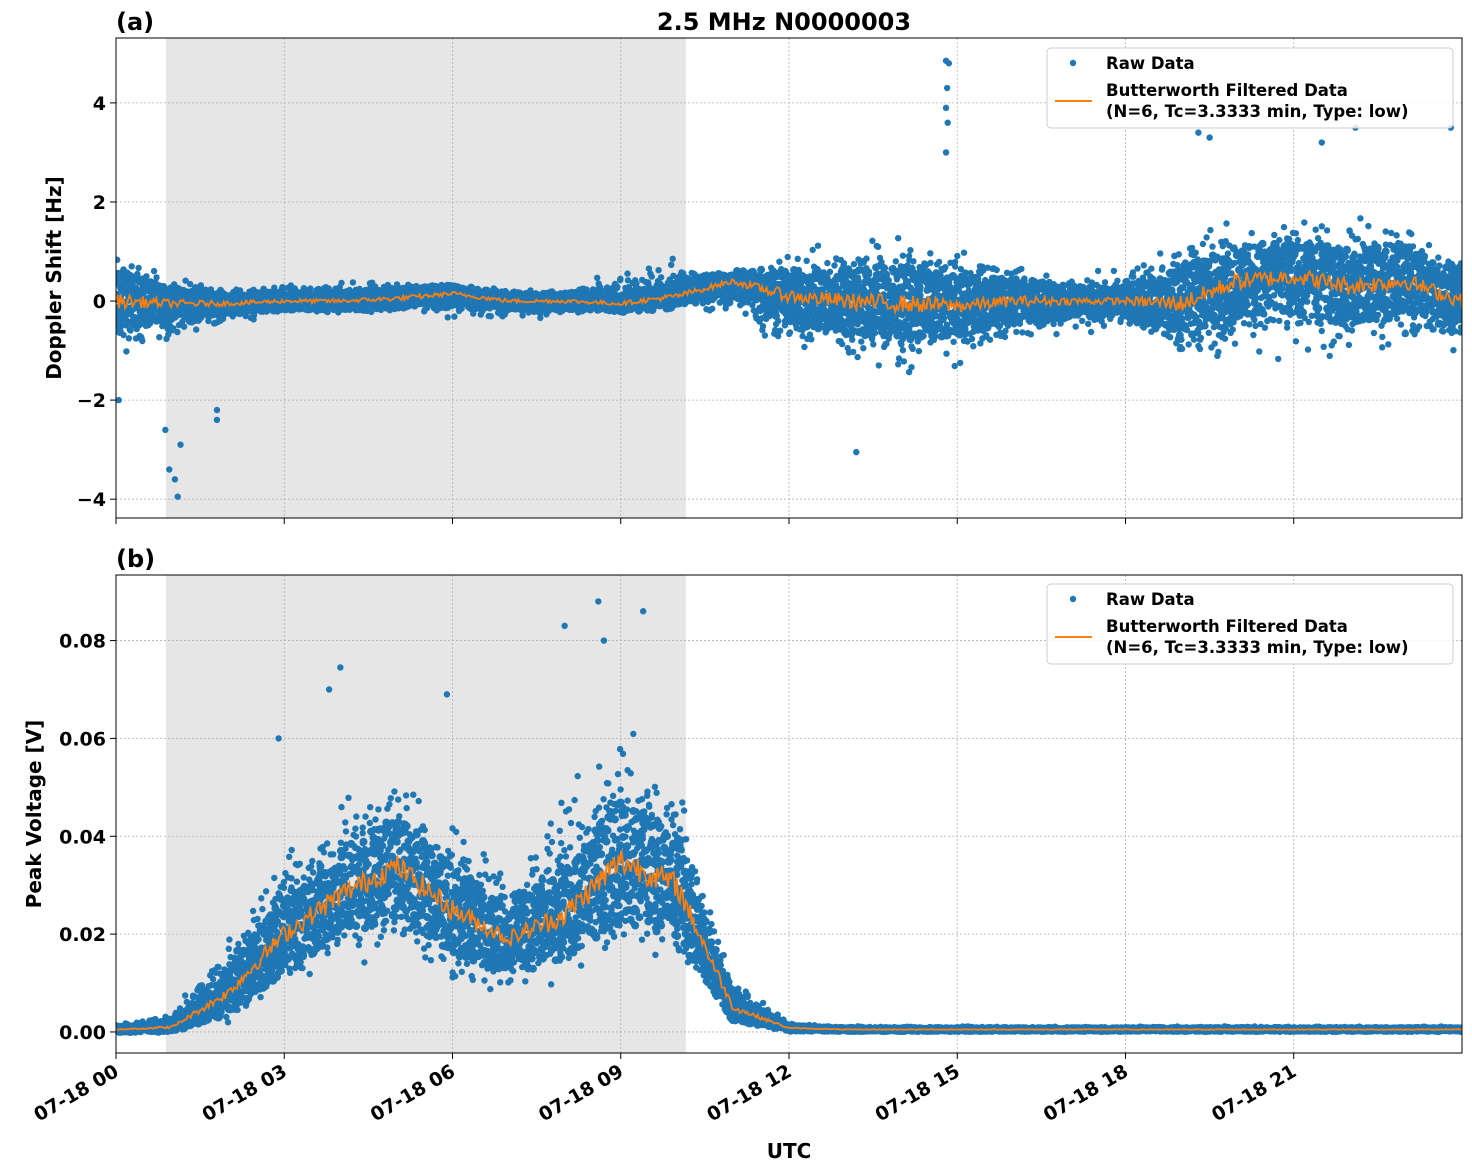 This screenshot has width=1472, height=1176. What do you see at coordinates (135, 559) in the screenshot?
I see `panel-b-label: (b)` at bounding box center [135, 559].